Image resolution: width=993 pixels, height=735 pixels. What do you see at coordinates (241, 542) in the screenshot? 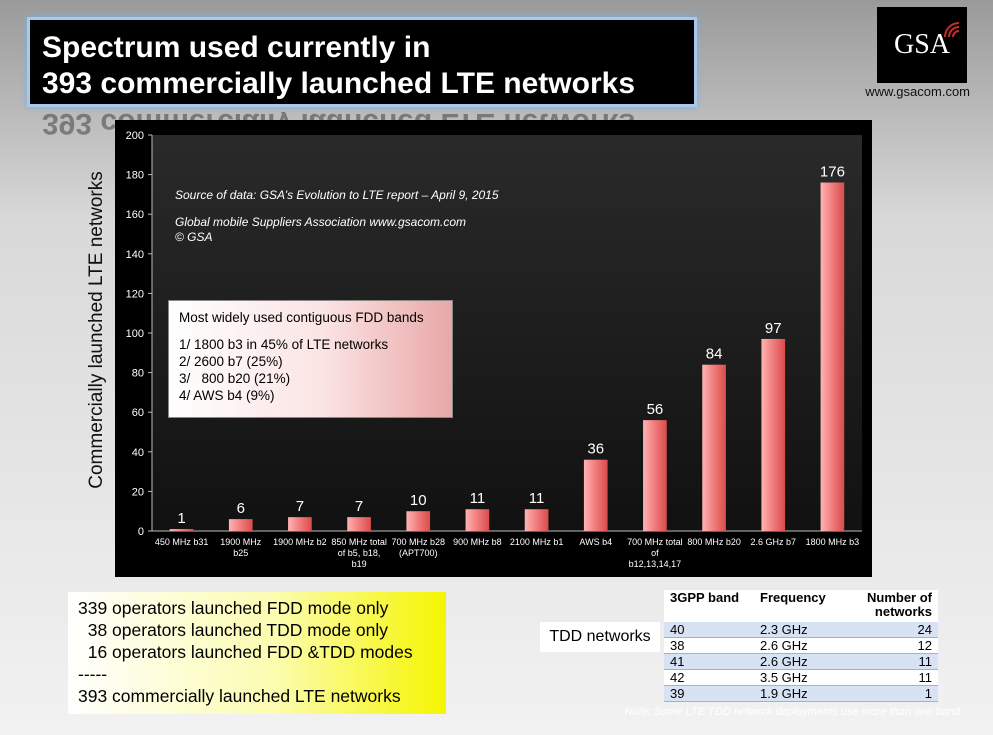
I see `x-tick-label: 1900 MHz` at bounding box center [241, 542].